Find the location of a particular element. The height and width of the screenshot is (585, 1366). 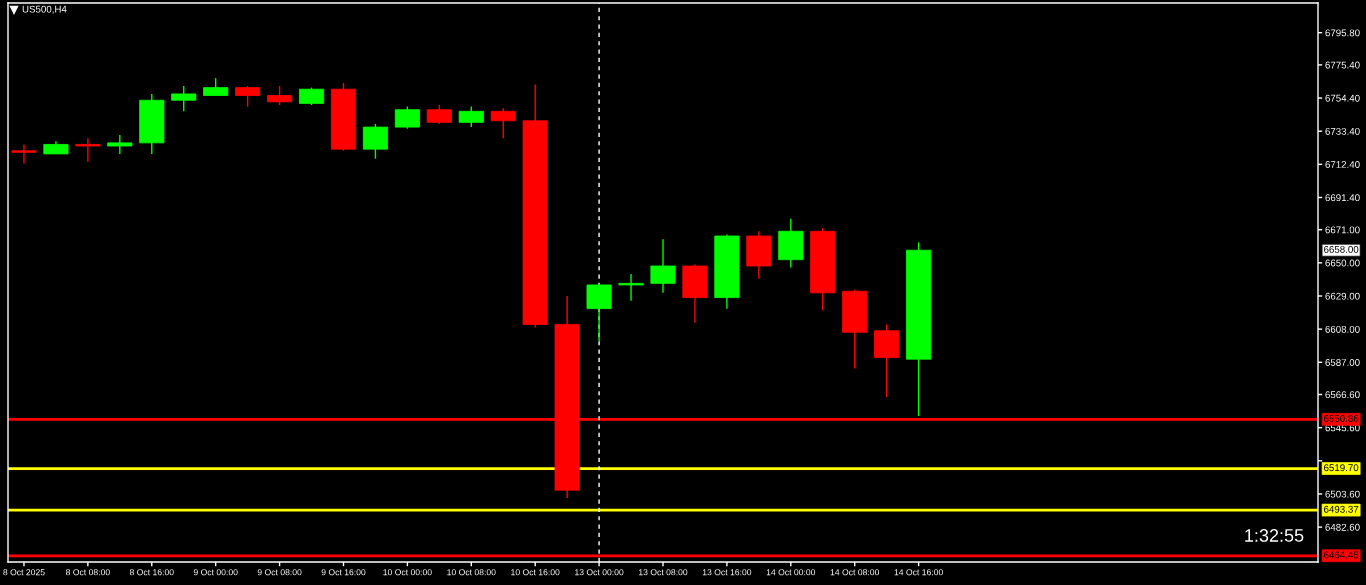

annotation: 1:32:55 is located at coordinates (1274, 535).